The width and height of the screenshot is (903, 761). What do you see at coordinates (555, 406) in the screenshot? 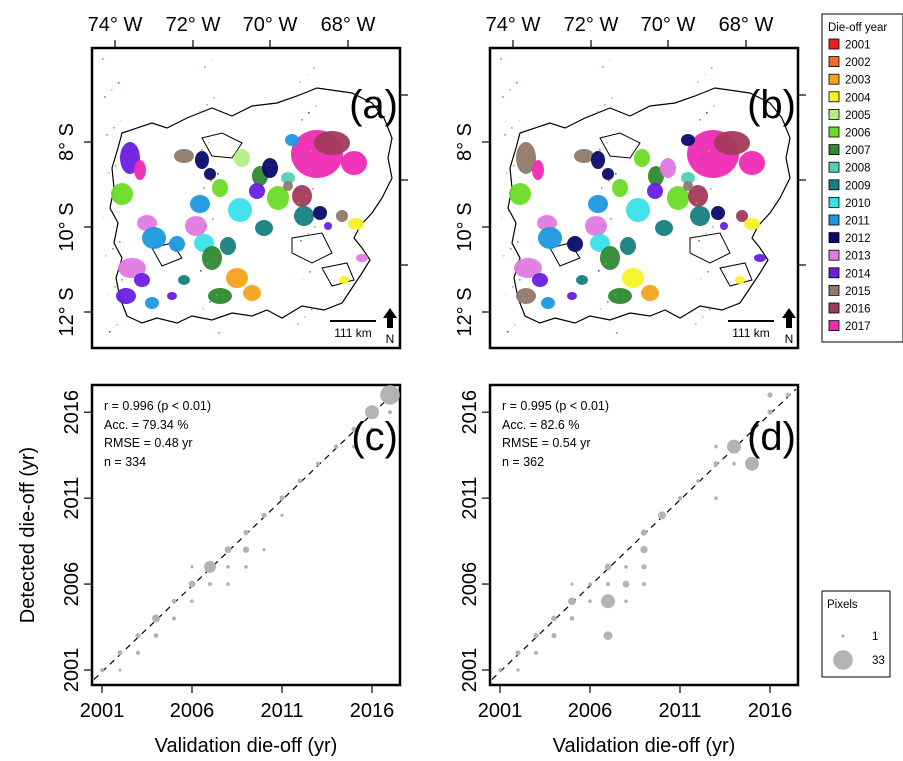
I see `stat-r: r = 0.995 (p < 0.01)` at bounding box center [555, 406].